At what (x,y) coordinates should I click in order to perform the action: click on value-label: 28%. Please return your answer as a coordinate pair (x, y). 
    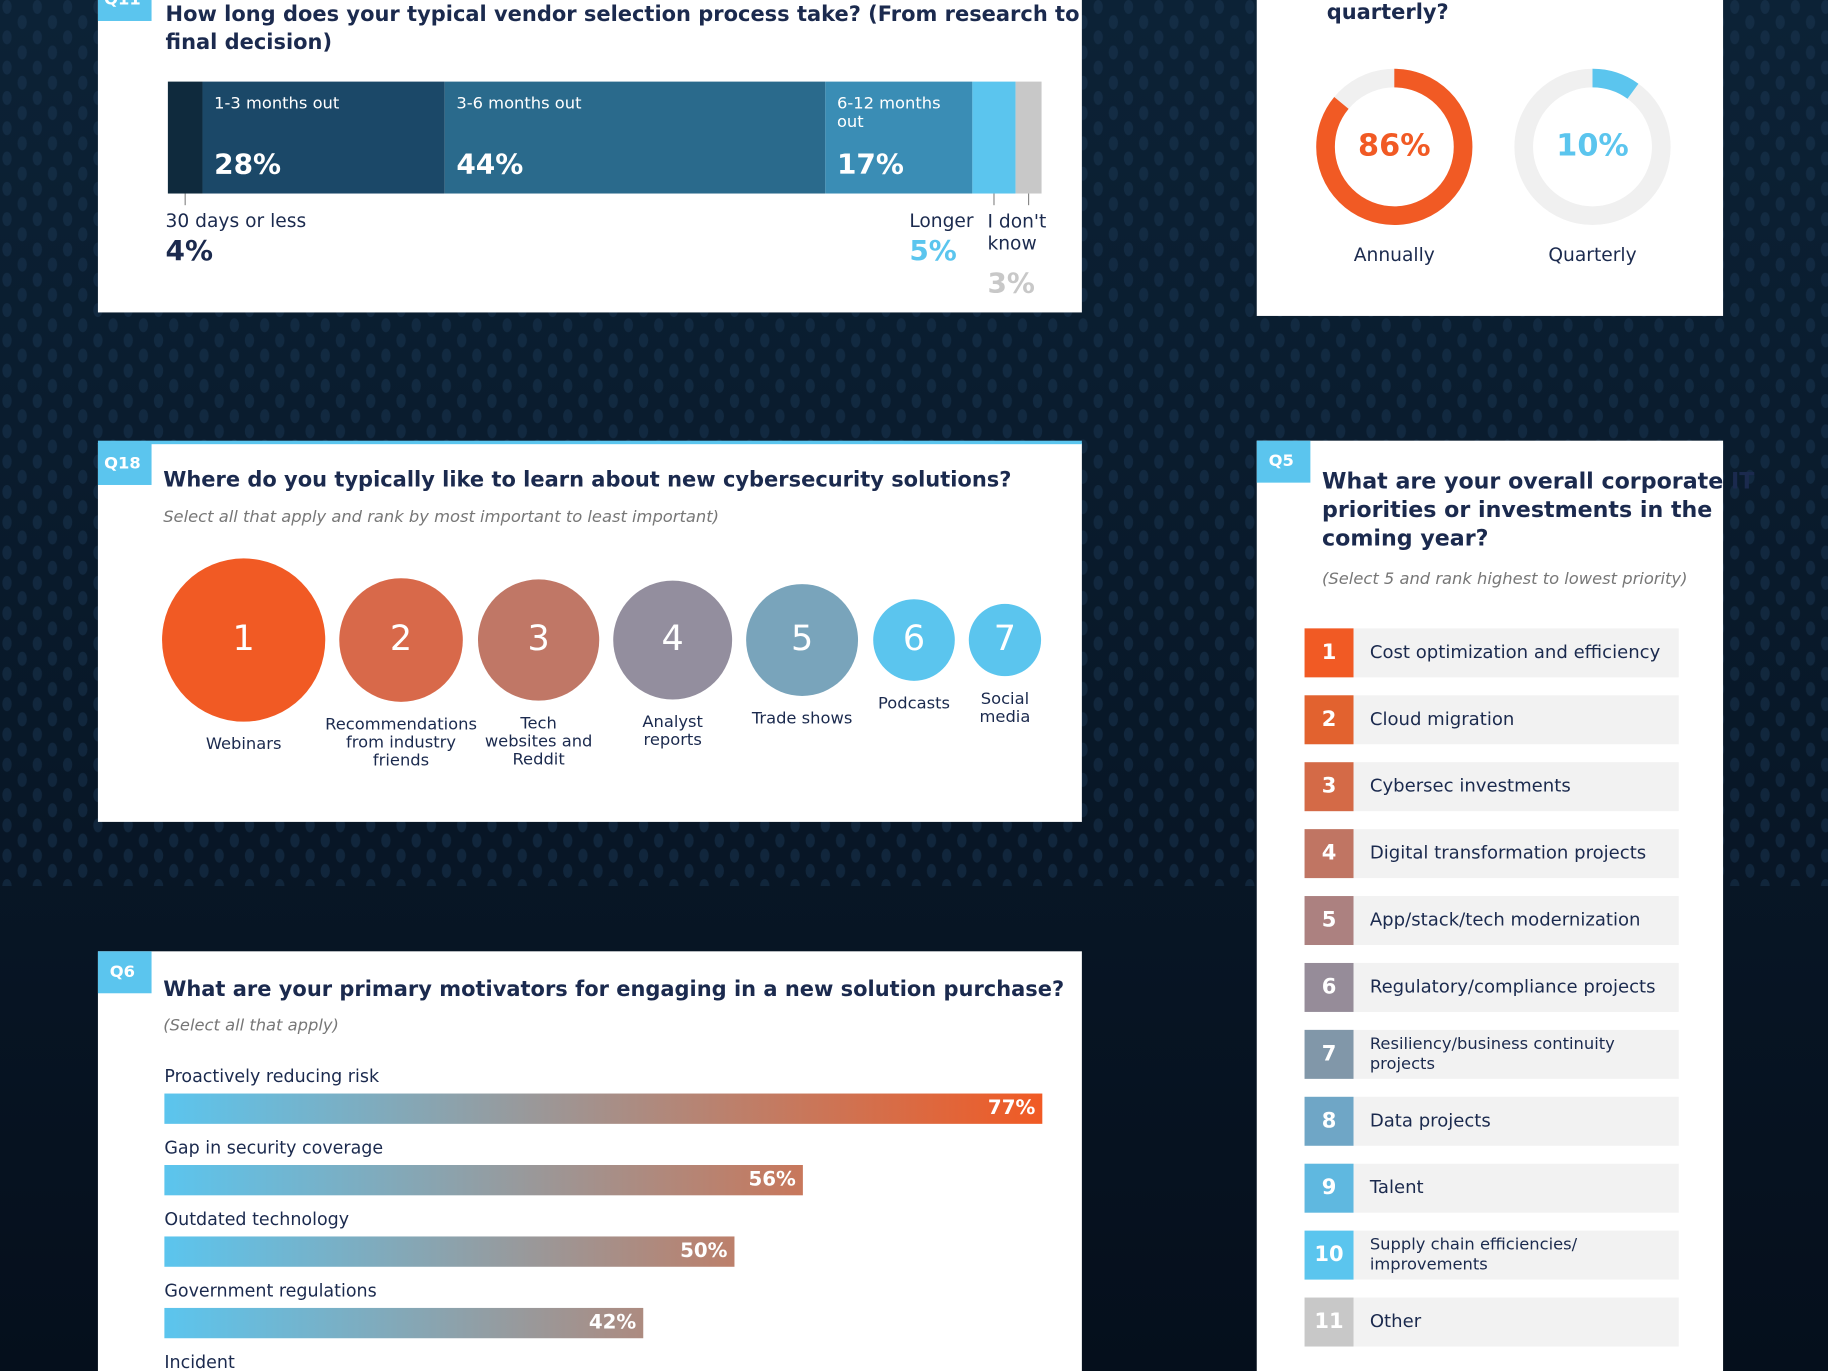
    Looking at the image, I should click on (247, 164).